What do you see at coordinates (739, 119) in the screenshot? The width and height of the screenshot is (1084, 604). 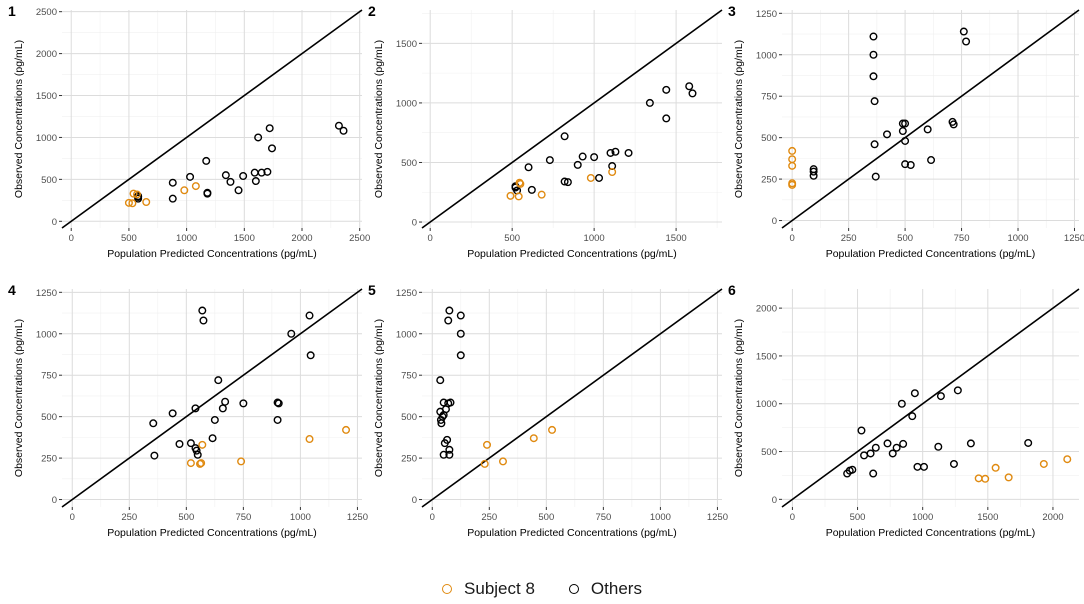 I see `panel-3-ylabel: Observed Concentrations (pg/mL)` at bounding box center [739, 119].